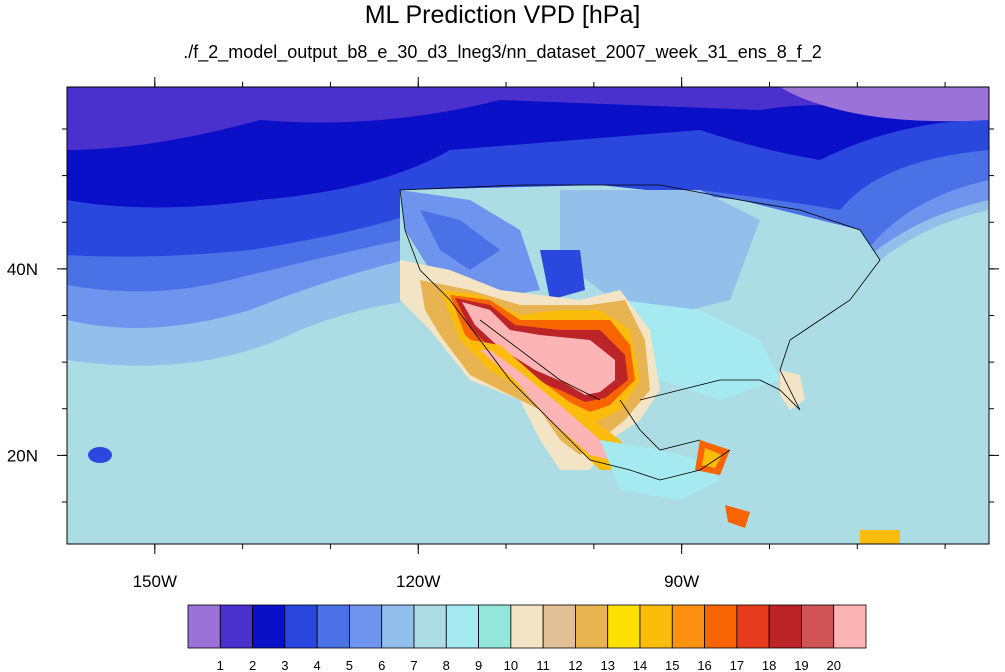 This screenshot has height=672, width=1005. Describe the element at coordinates (737, 665) in the screenshot. I see `colorbar-label: 17` at that location.